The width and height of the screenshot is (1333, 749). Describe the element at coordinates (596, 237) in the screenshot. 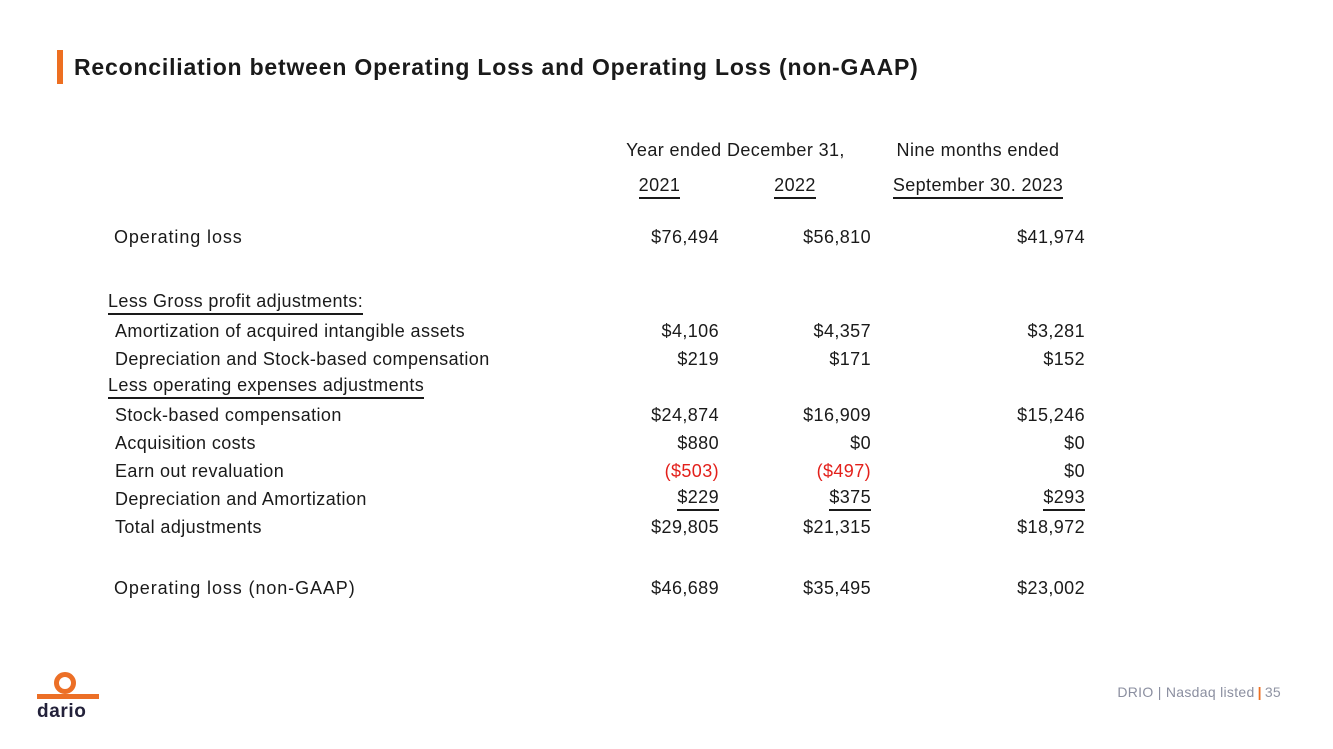

I see `table-row-operating-loss: Operating loss $76,494 $56,810 $41,974` at that location.